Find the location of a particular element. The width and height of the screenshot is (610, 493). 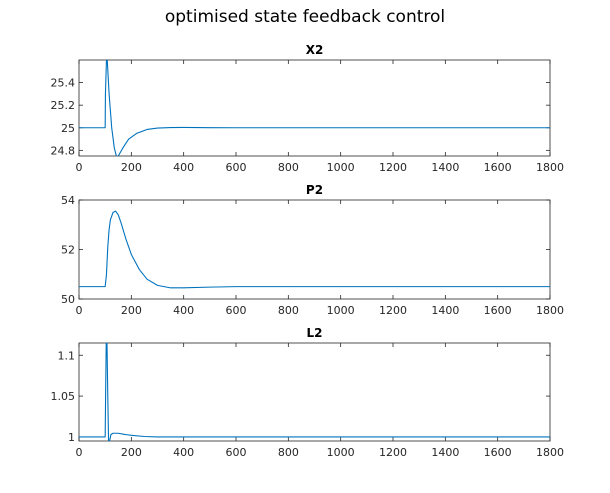

y-tick-label: 52 is located at coordinates (68, 250).